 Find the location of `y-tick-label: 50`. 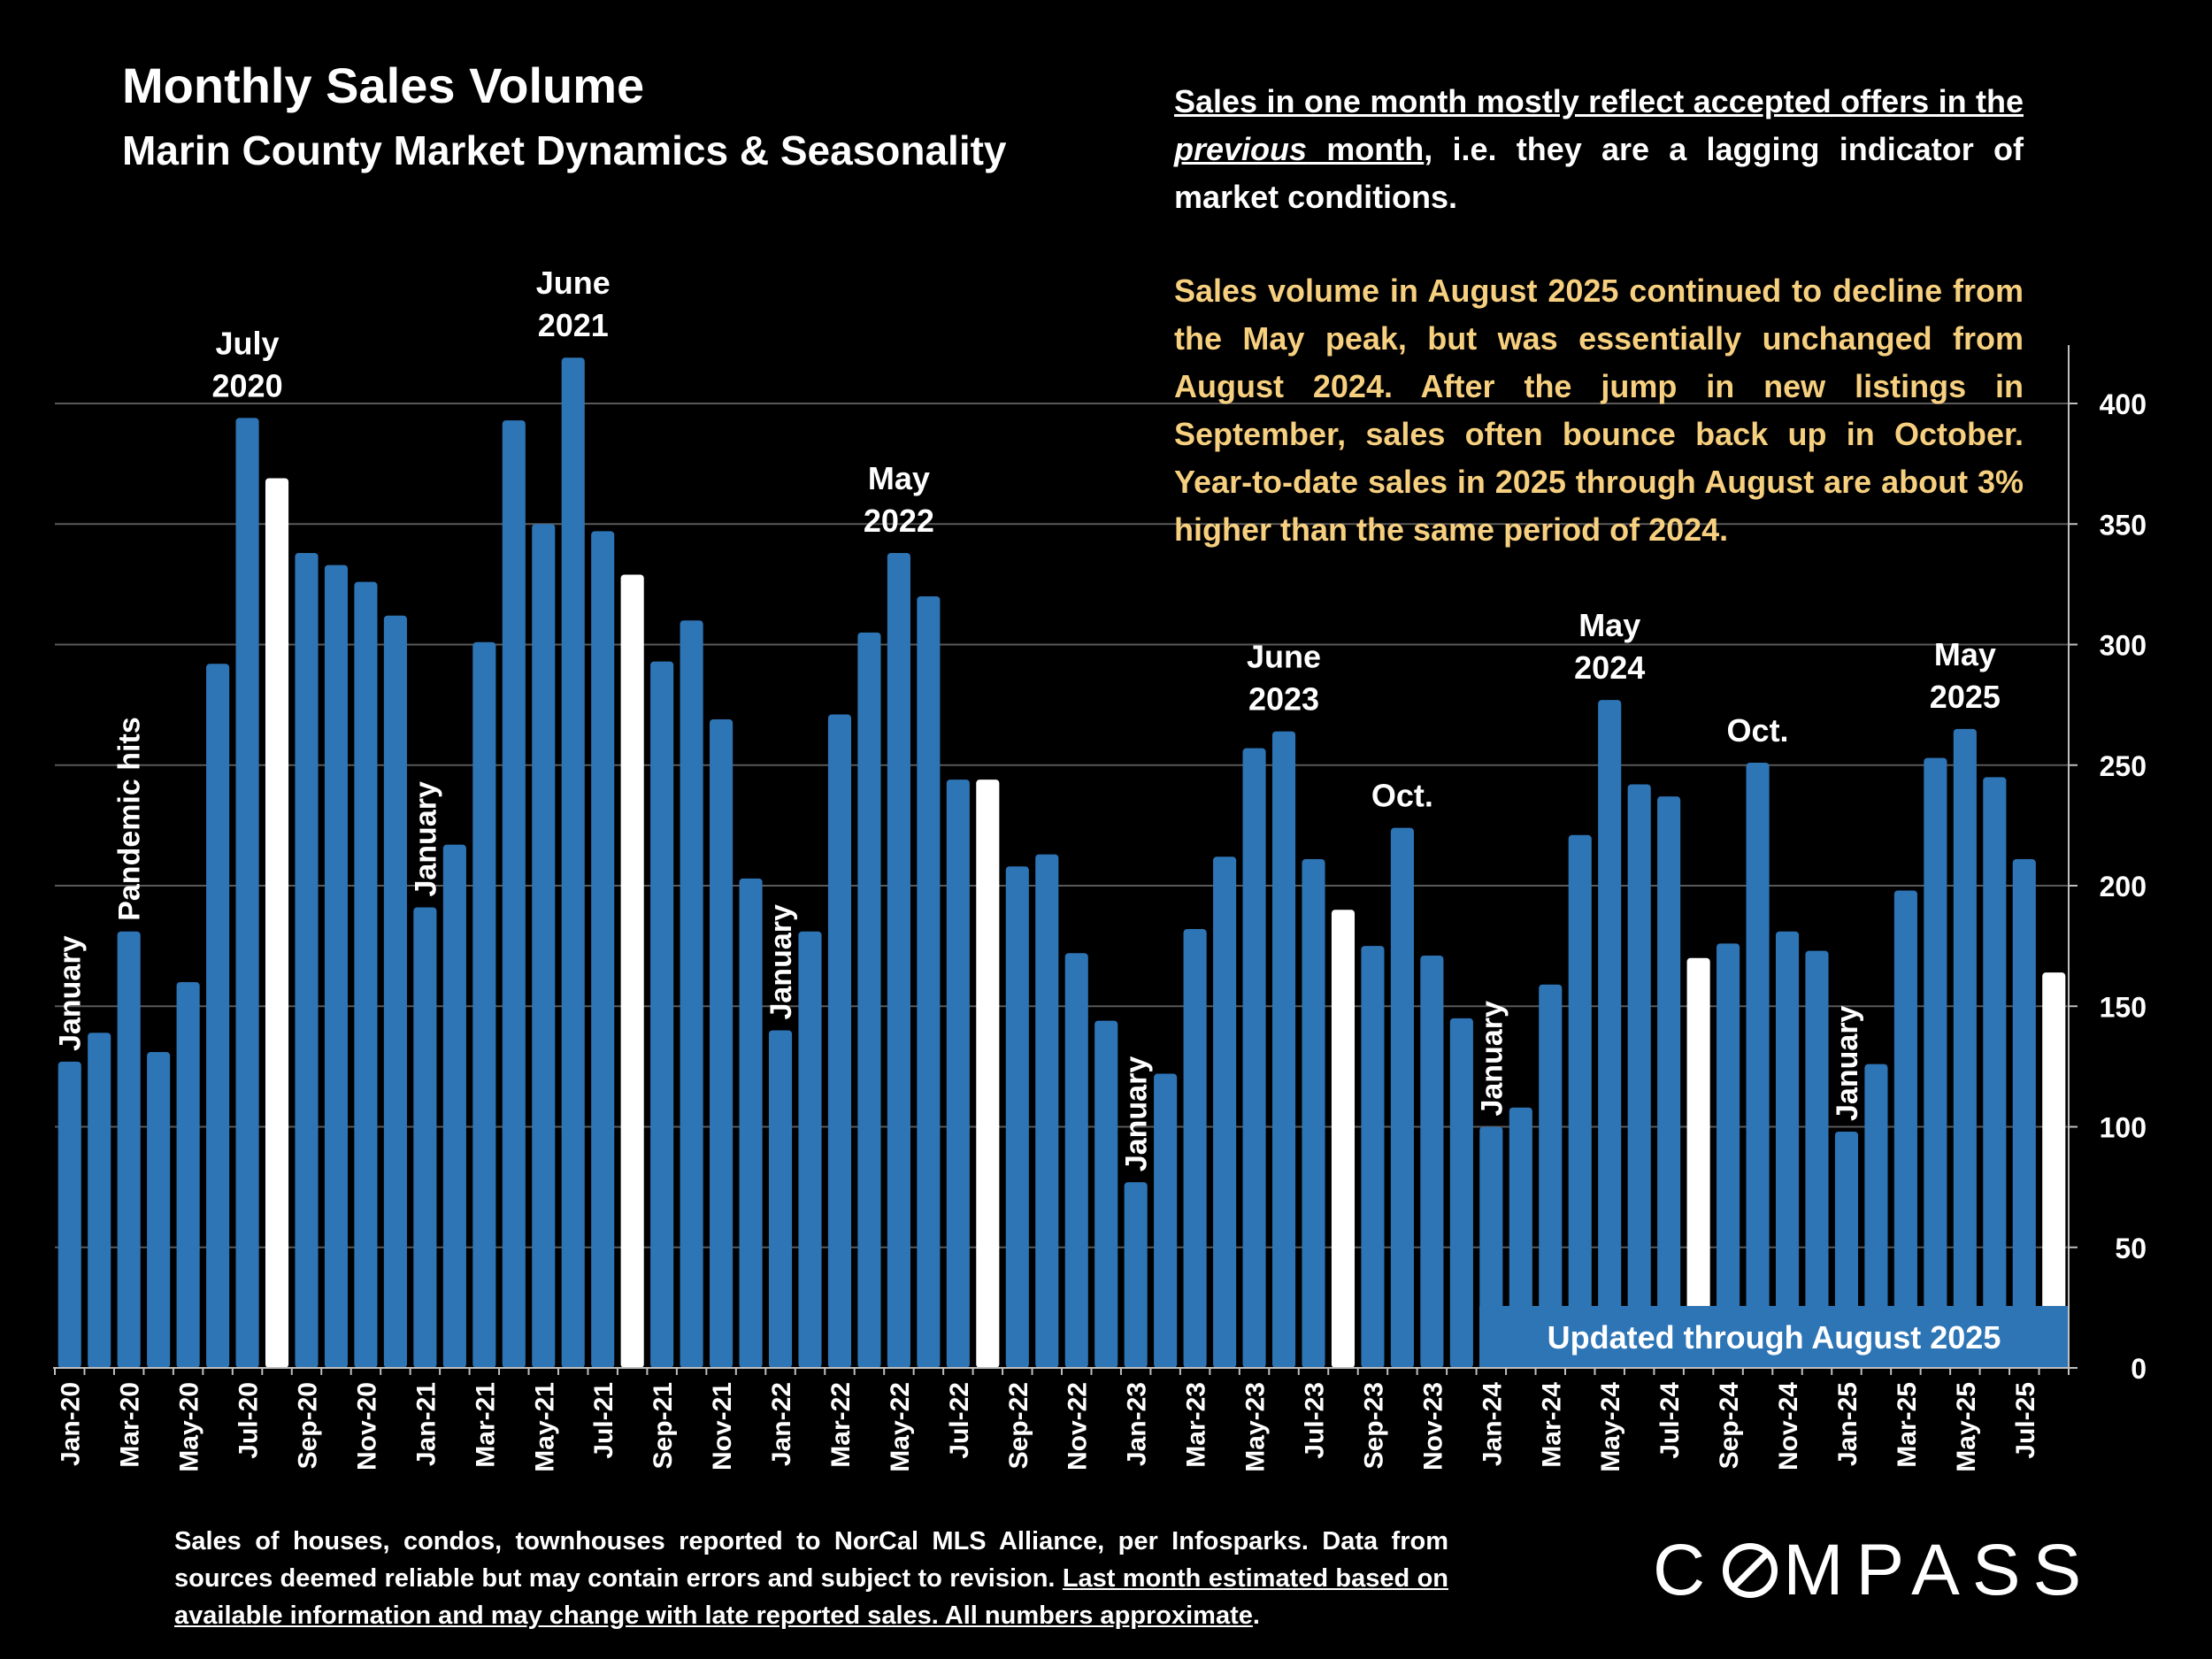

y-tick-label: 50 is located at coordinates (2131, 1249).